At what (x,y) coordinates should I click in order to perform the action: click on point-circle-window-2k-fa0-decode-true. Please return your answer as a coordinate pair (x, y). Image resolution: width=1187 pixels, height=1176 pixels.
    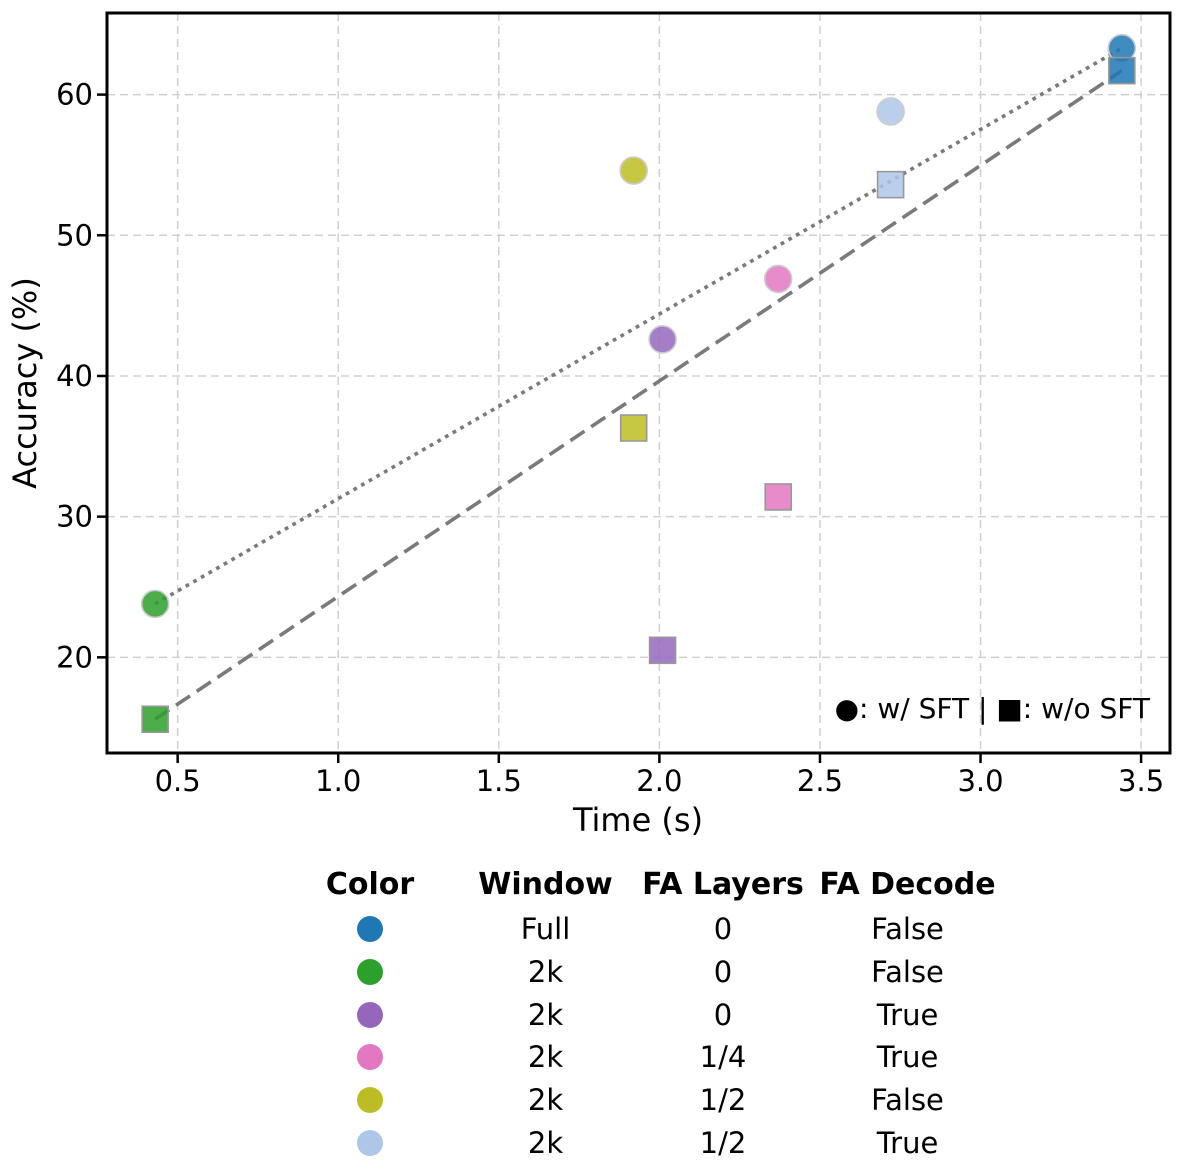
    Looking at the image, I should click on (662, 339).